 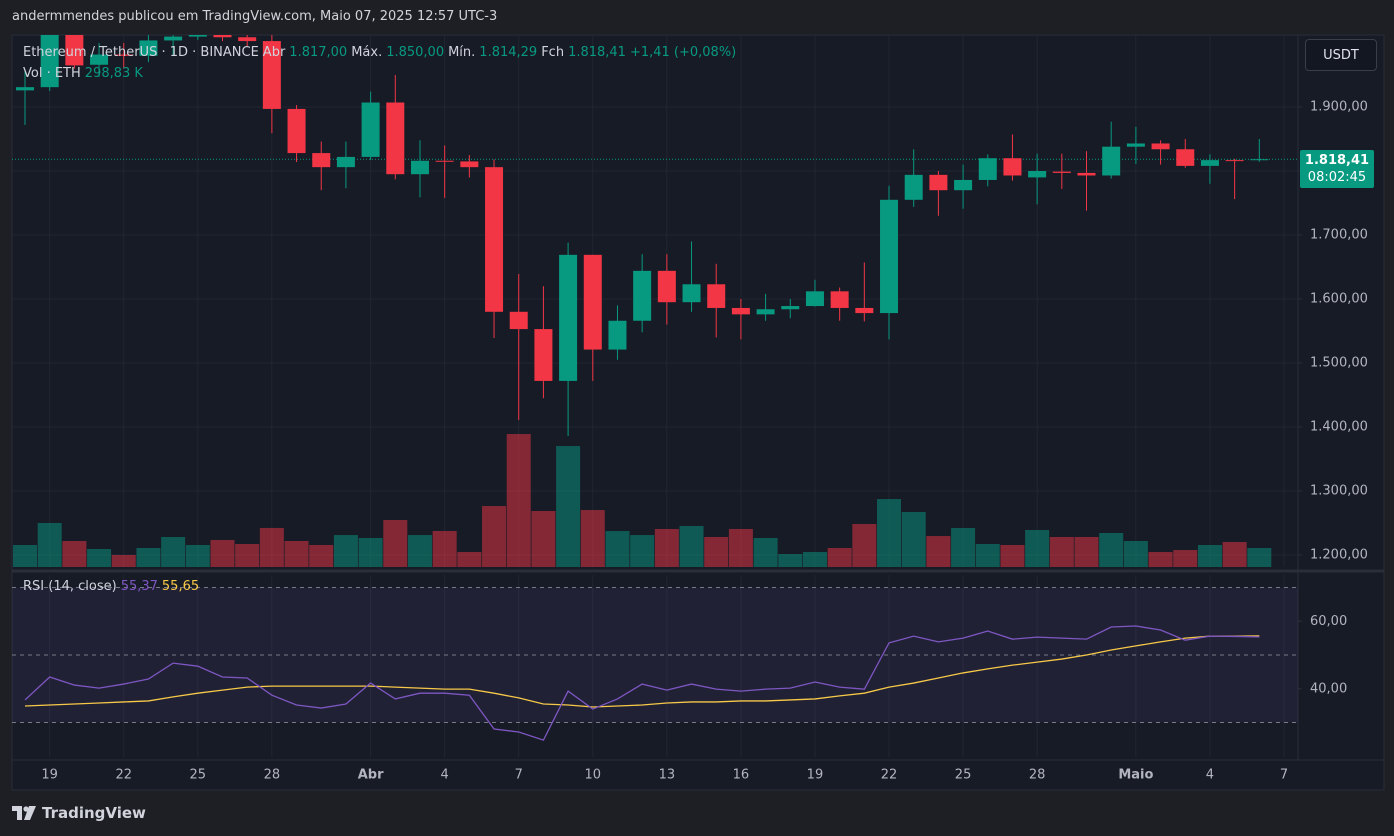 I want to click on rsi-ma-value: 55,65, so click(x=180, y=586).